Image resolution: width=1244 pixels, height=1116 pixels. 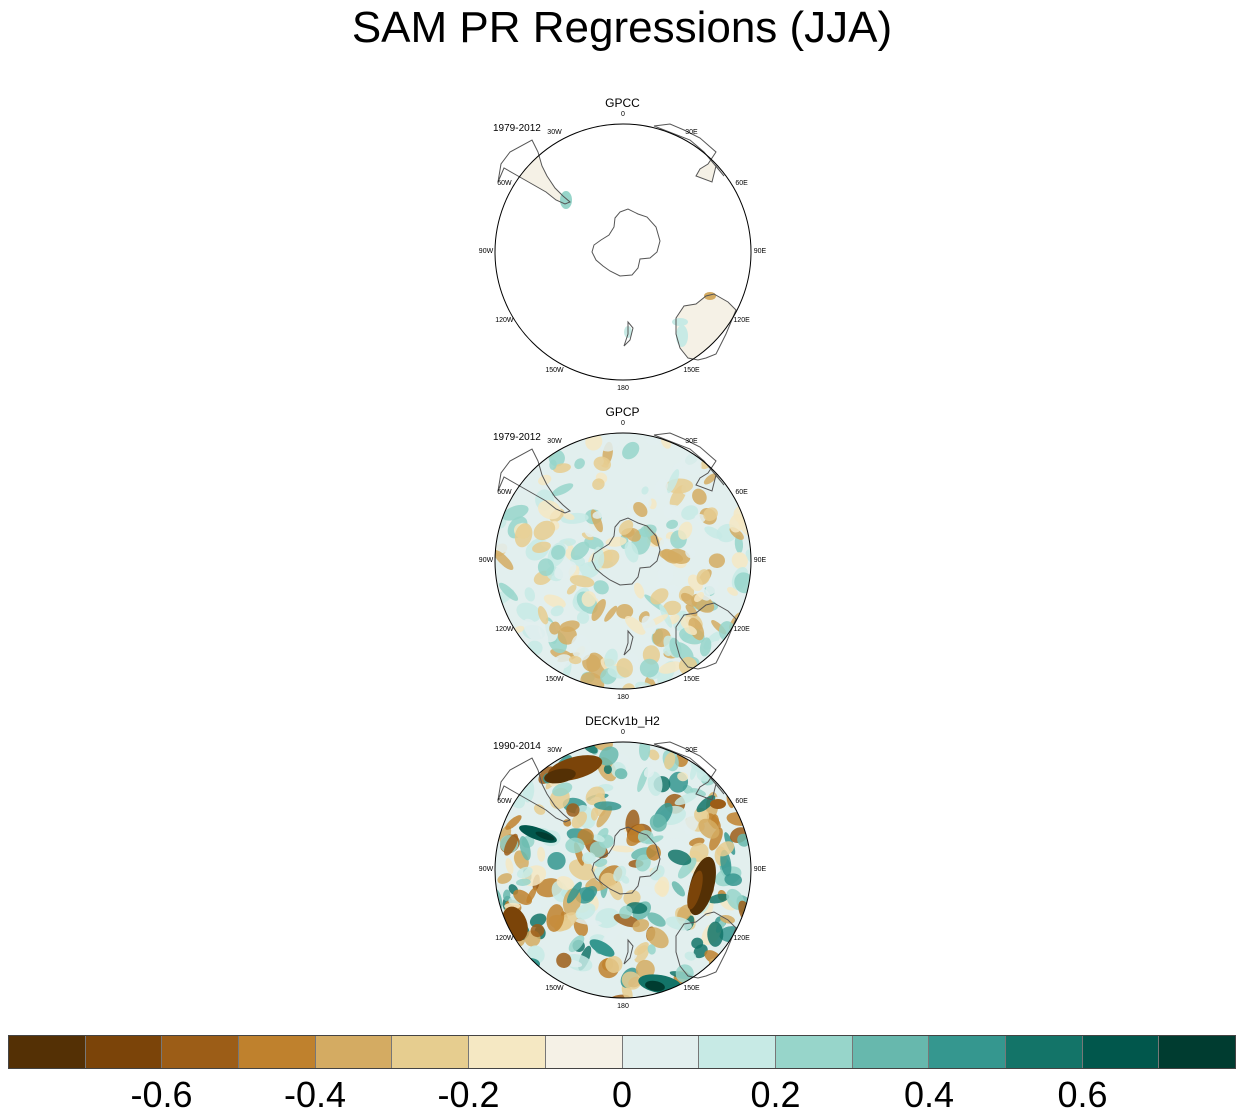 What do you see at coordinates (517, 128) in the screenshot?
I see `panel-period: 1979-2012` at bounding box center [517, 128].